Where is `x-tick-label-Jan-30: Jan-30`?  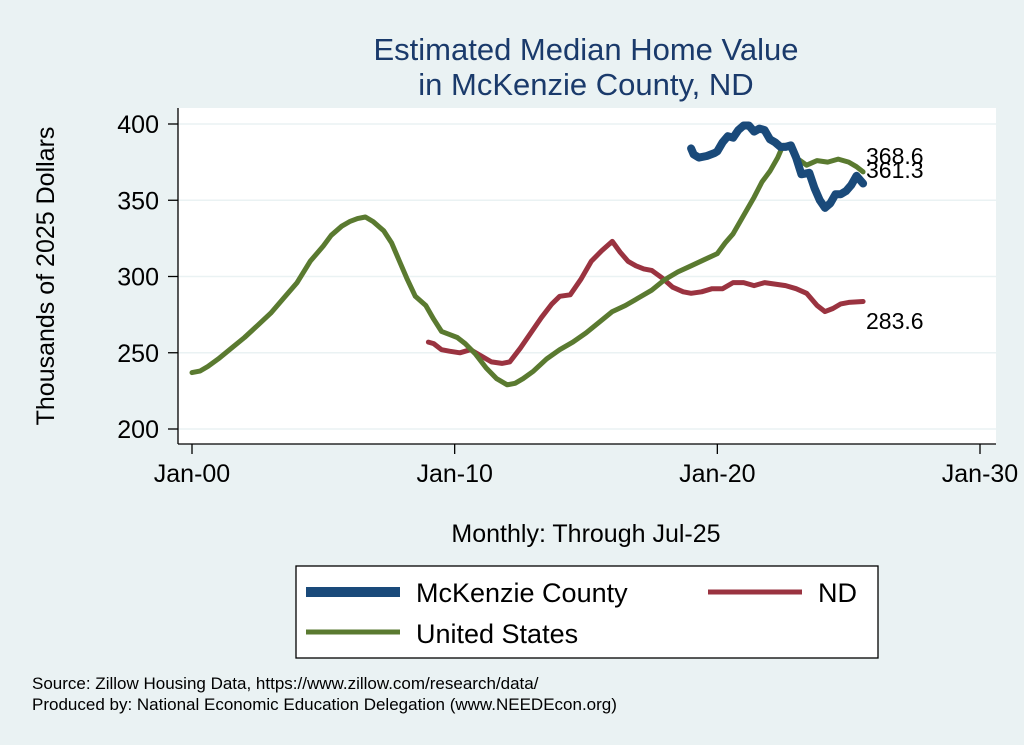
x-tick-label-Jan-30: Jan-30 is located at coordinates (980, 474).